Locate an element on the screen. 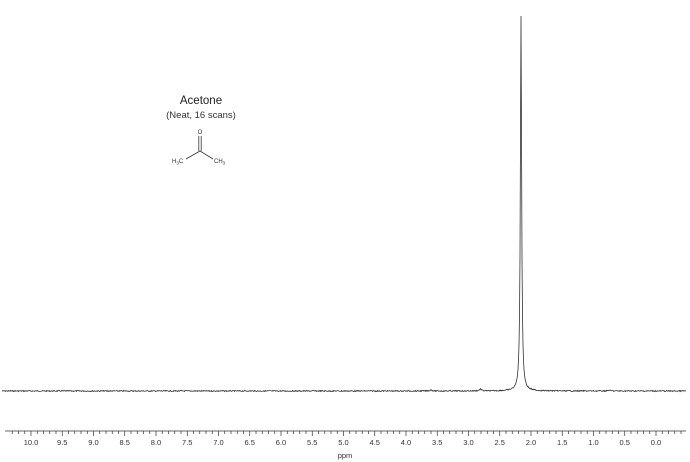 This screenshot has height=462, width=690. left-methyl-sub: 3 is located at coordinates (177, 163).